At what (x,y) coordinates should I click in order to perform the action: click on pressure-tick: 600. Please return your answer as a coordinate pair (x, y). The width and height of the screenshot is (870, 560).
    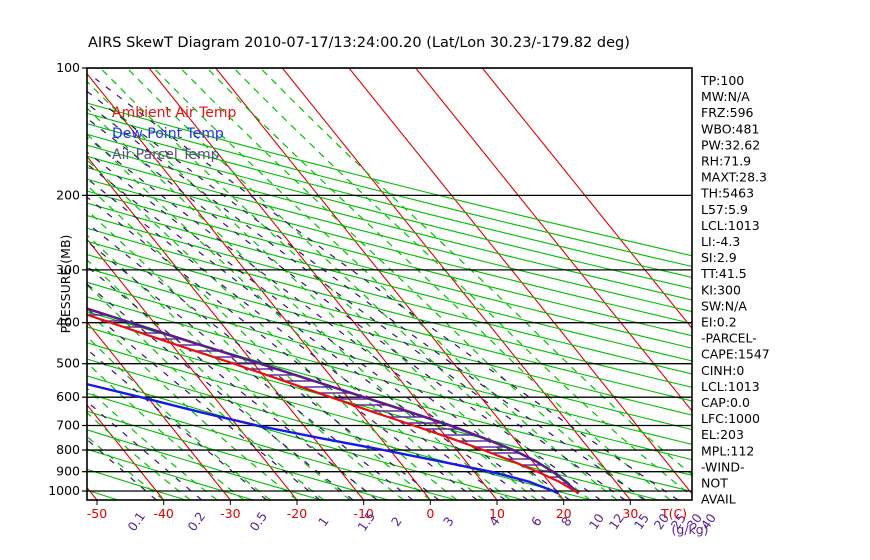
    Looking at the image, I should click on (68, 396).